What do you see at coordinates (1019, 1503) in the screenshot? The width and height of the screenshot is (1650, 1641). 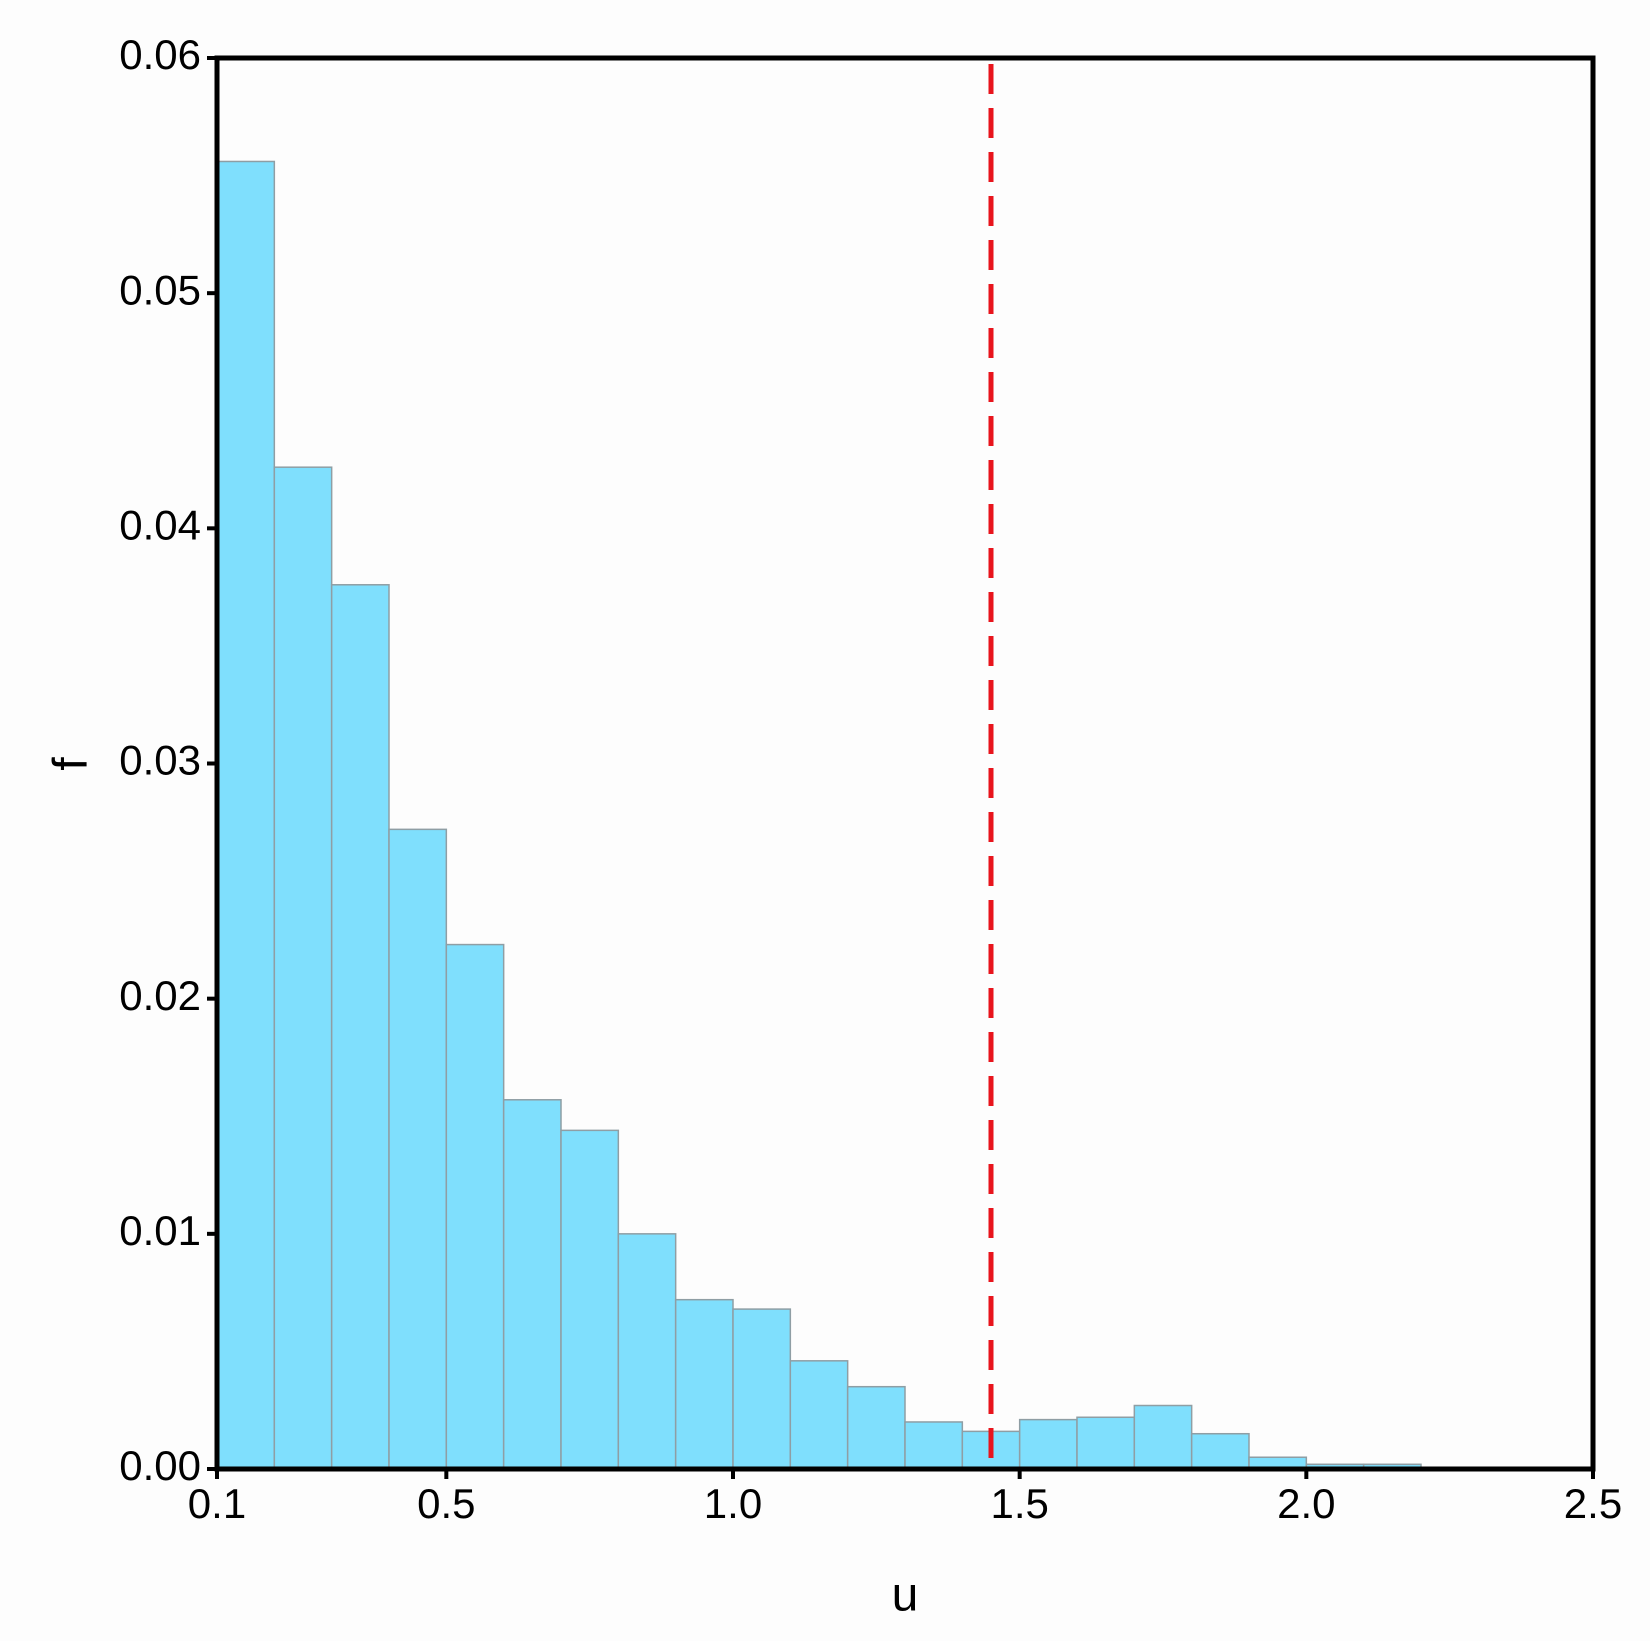 I see `x-tick-label: 1.5` at bounding box center [1019, 1503].